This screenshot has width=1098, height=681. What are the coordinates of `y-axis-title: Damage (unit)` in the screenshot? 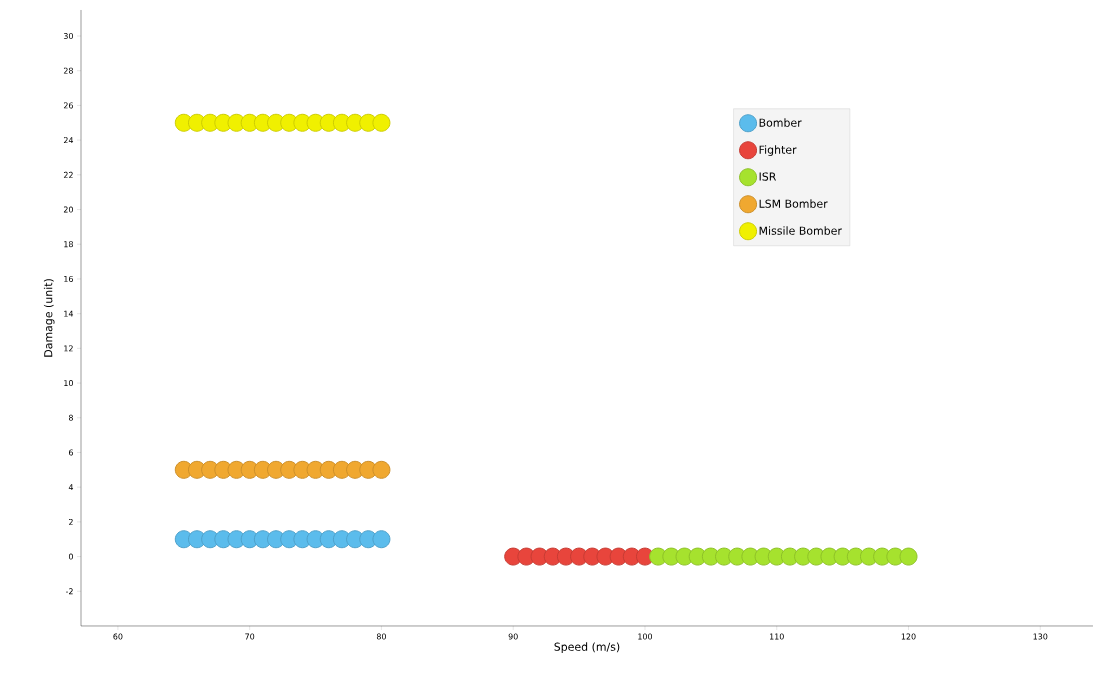 It's located at (49, 318).